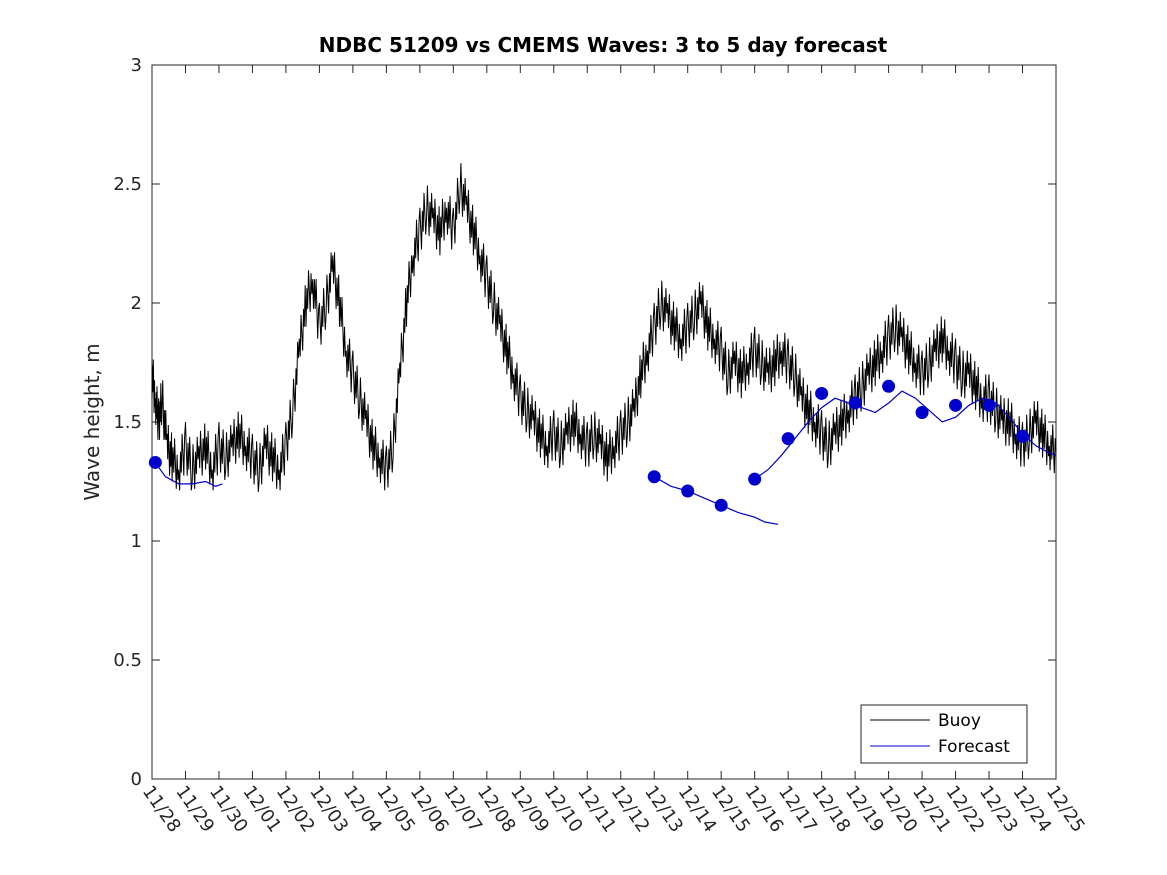  Describe the element at coordinates (136, 779) in the screenshot. I see `y-tick-label: 0` at that location.